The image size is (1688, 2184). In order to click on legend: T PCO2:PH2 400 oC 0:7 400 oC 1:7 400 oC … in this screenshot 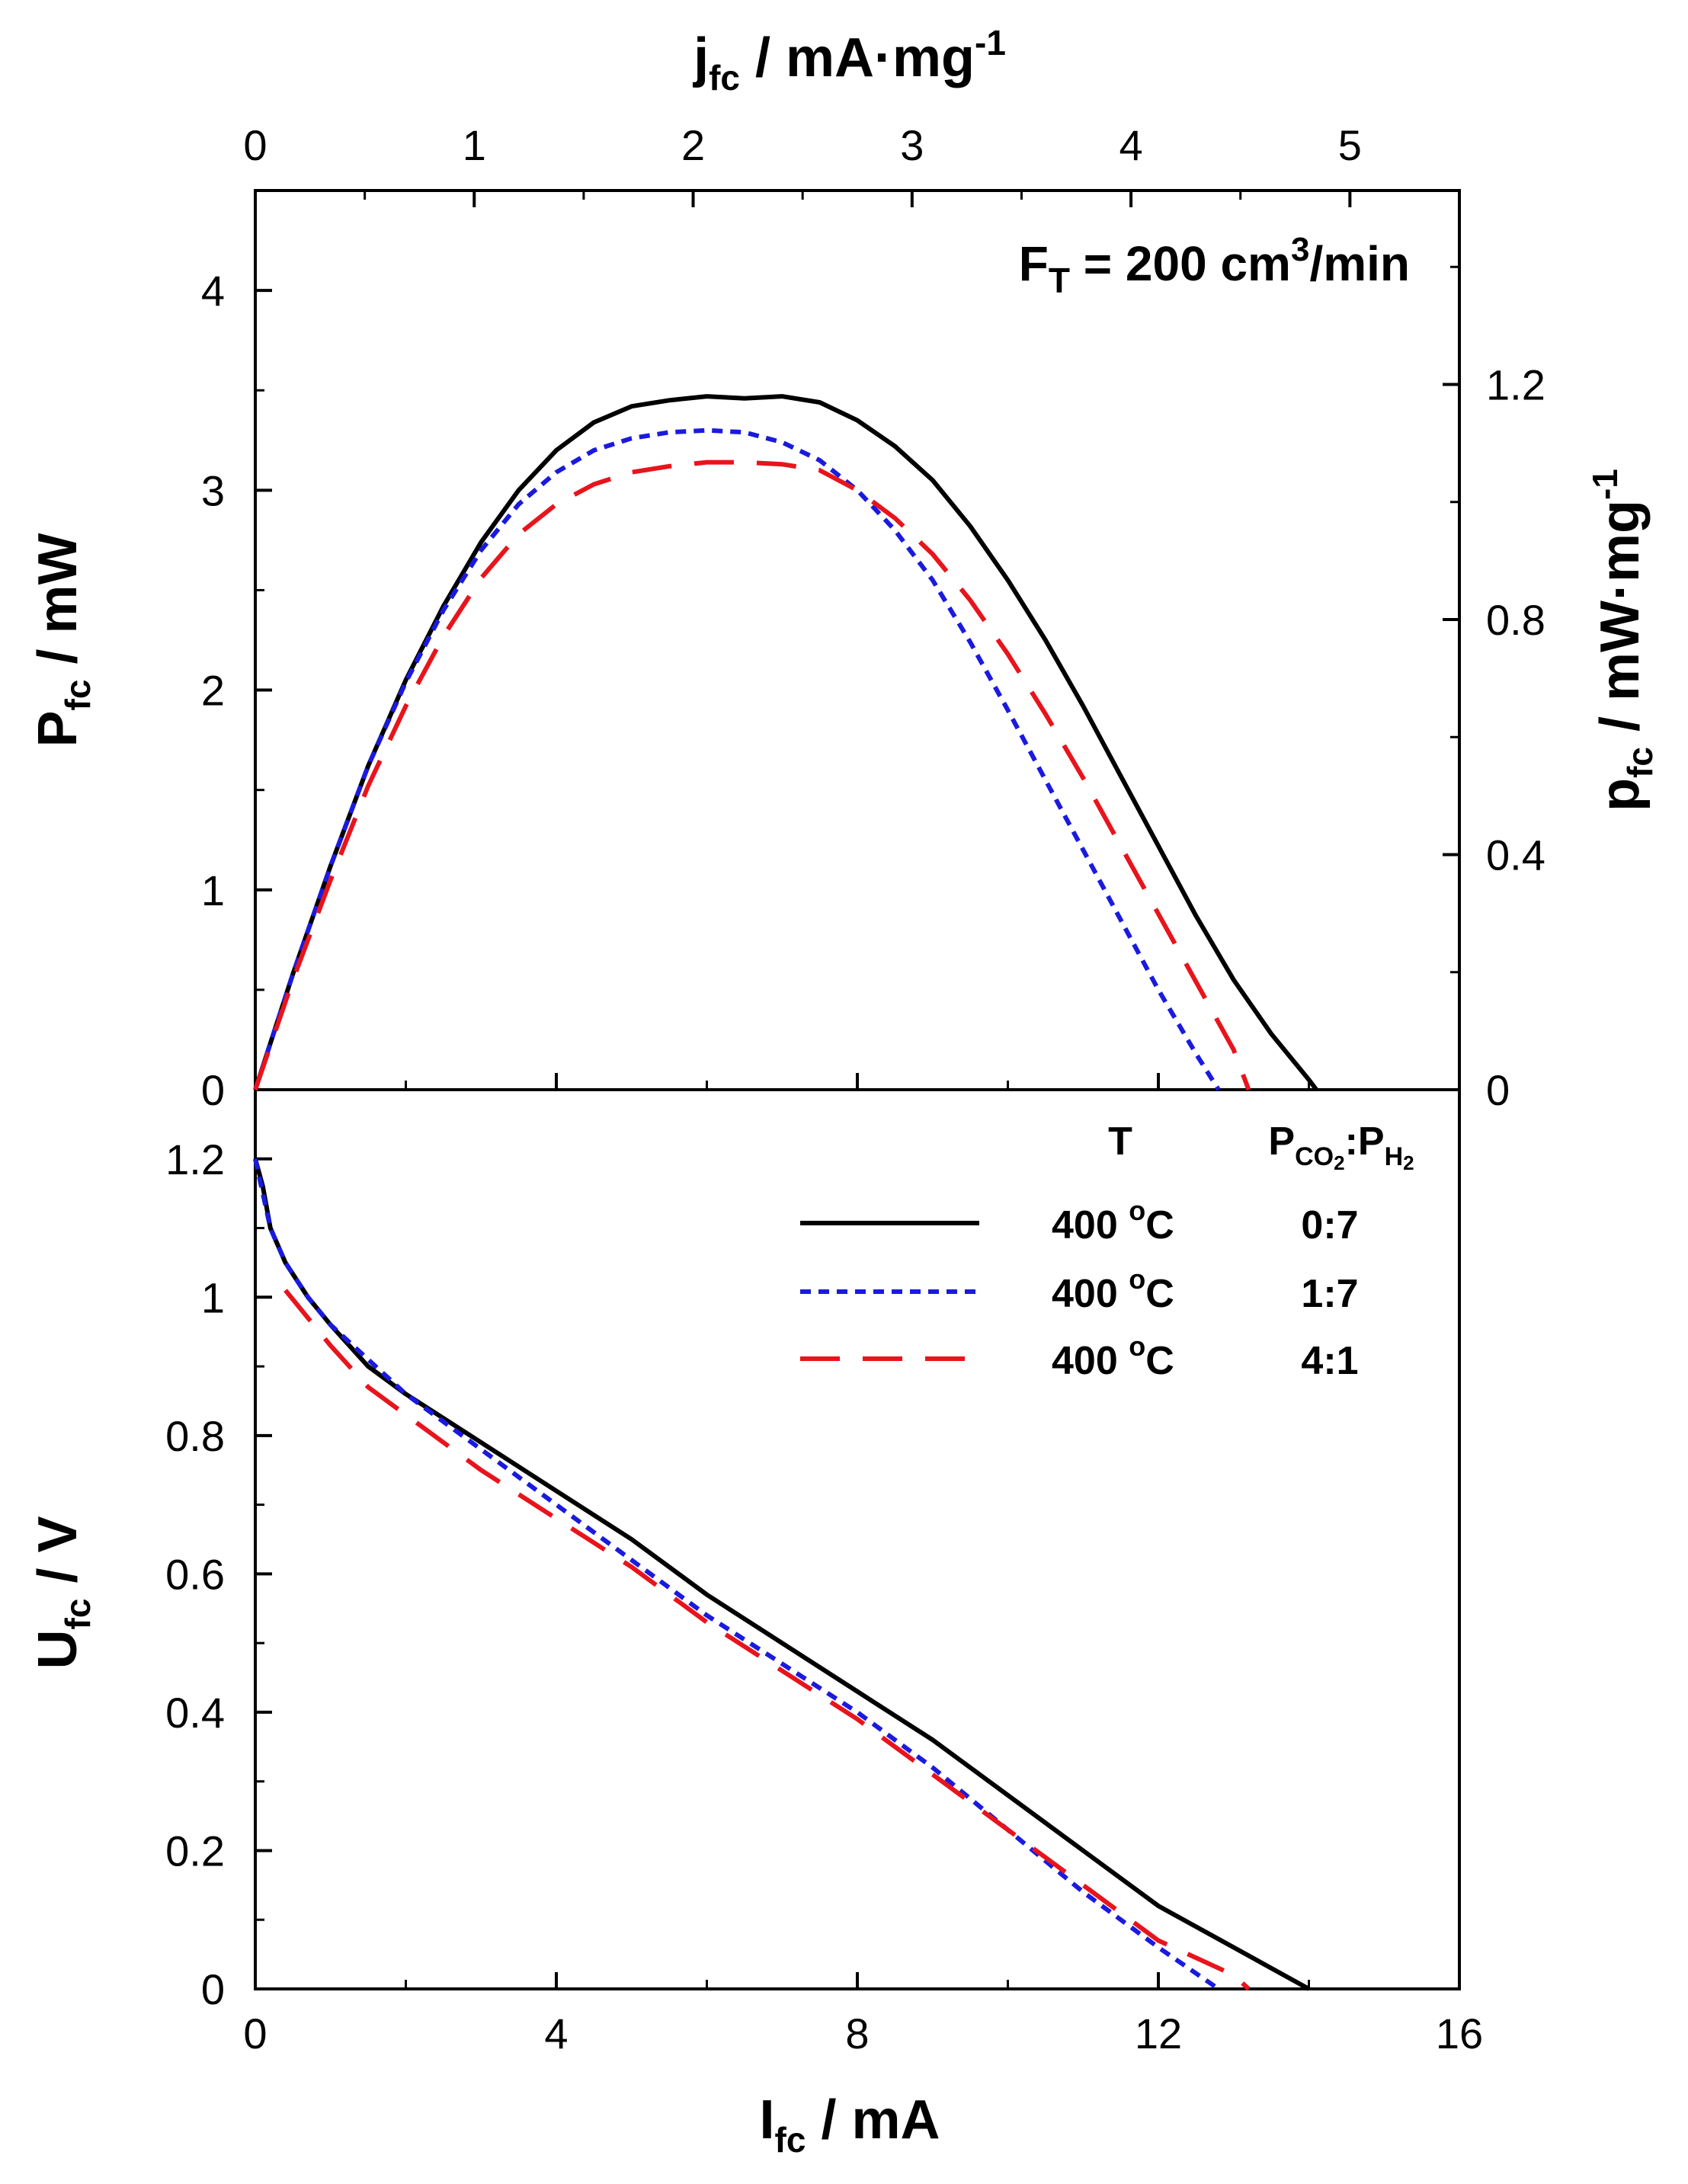, I will do `click(1107, 1251)`.